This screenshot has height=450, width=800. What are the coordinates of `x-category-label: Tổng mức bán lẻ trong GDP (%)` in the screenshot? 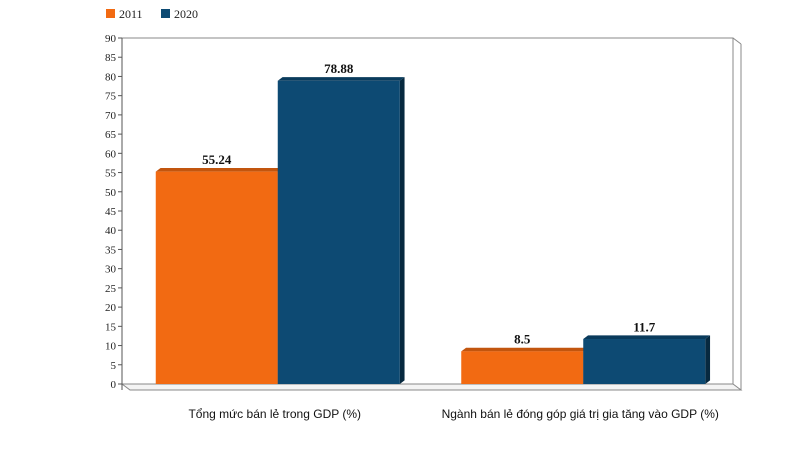 It's located at (274, 414).